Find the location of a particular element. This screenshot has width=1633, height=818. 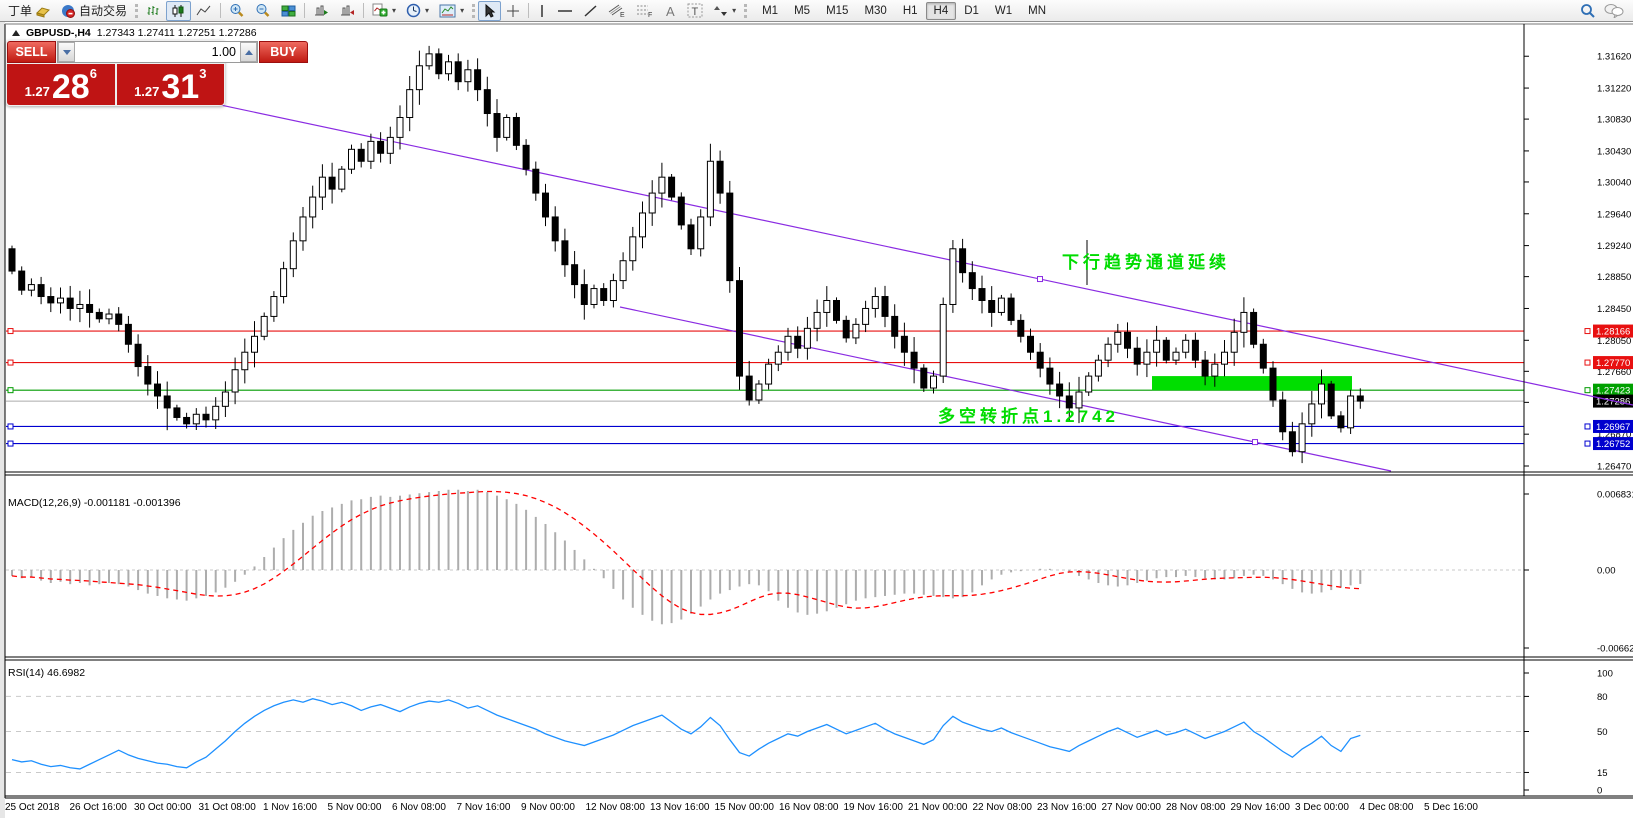

svg-text: 1.26752 is located at coordinates (1613, 444).